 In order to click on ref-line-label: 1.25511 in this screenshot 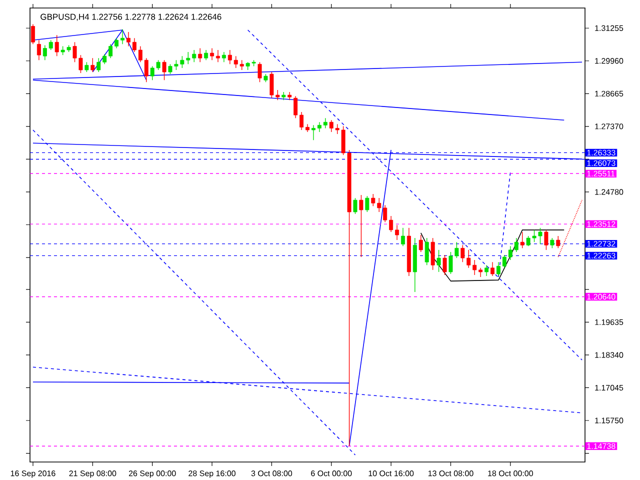, I will do `click(601, 173)`.